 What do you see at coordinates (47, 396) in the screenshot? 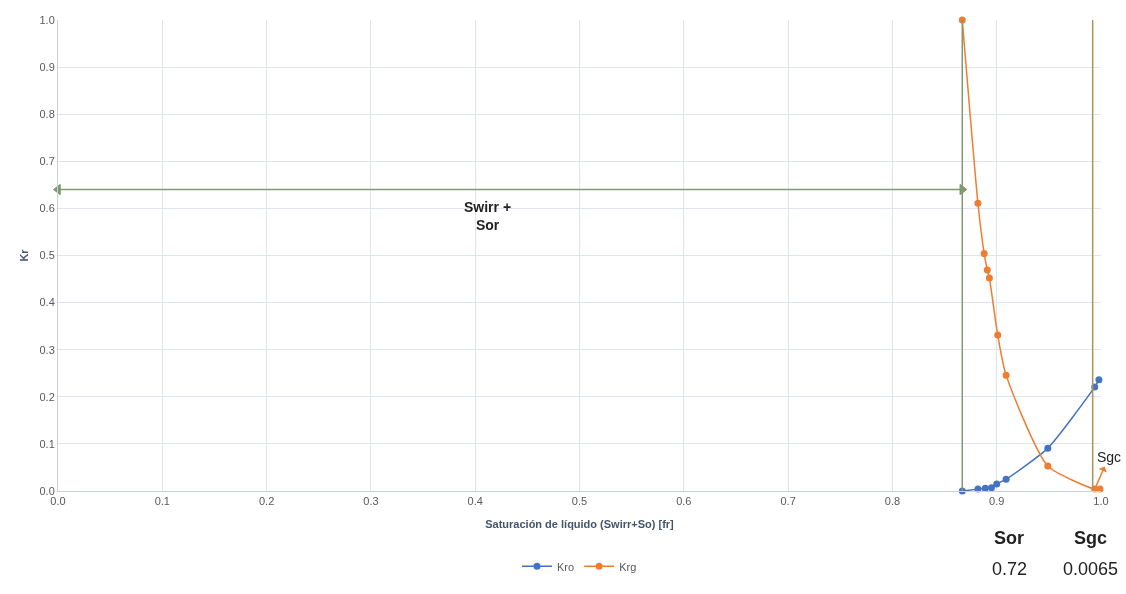
I see `y-tick-label: 0.2` at bounding box center [47, 396].